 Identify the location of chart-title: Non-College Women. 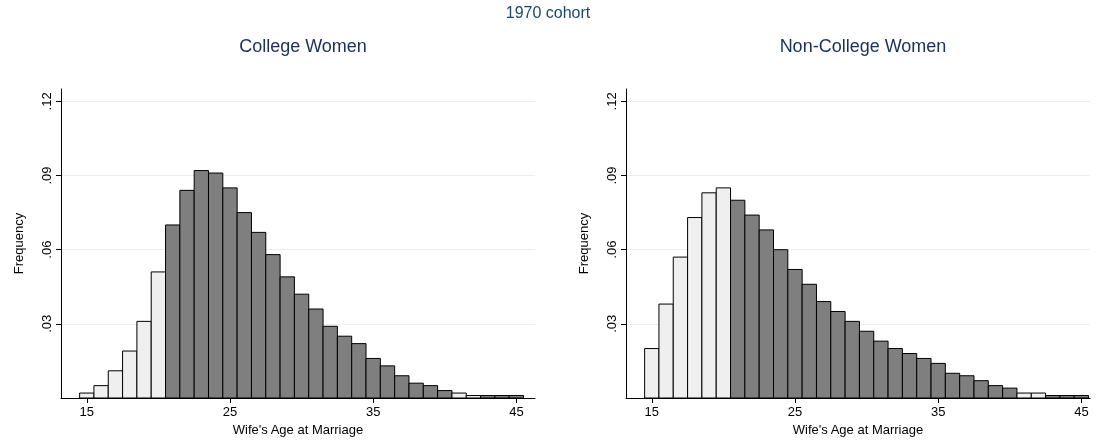
(863, 46).